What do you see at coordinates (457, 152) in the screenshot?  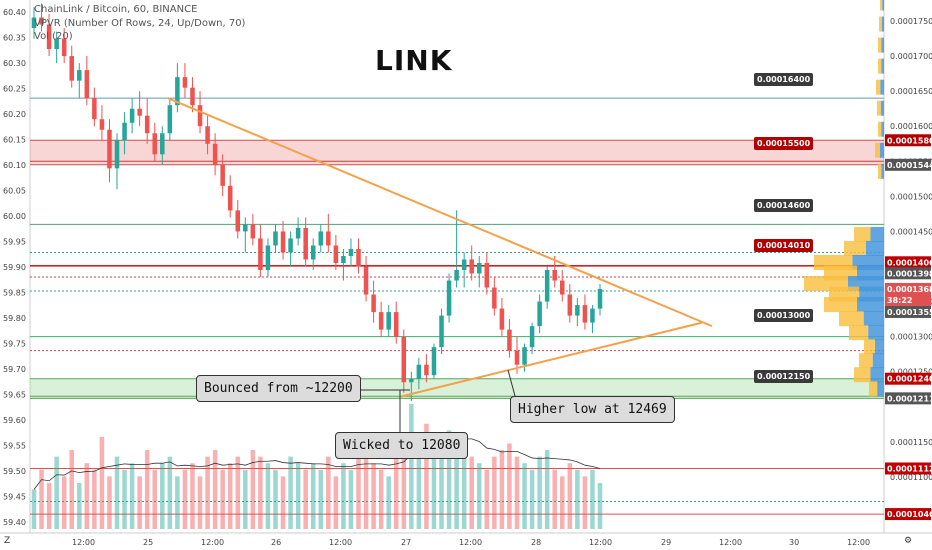 I see `red-zone` at bounding box center [457, 152].